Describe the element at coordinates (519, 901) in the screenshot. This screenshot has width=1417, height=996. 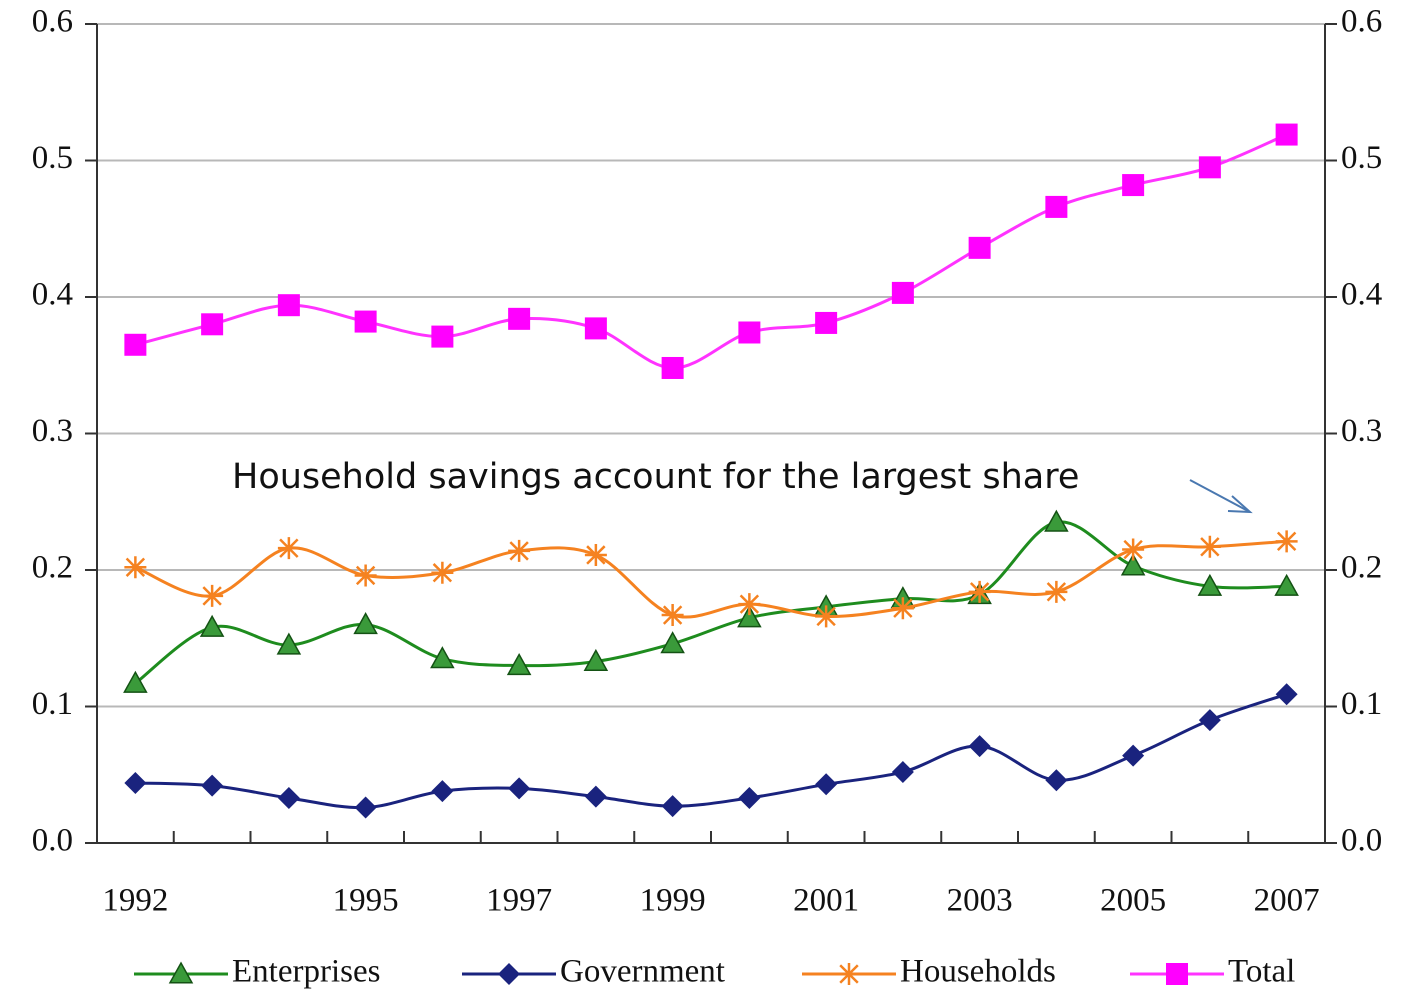
I see `x-tick-label: 1997` at that location.